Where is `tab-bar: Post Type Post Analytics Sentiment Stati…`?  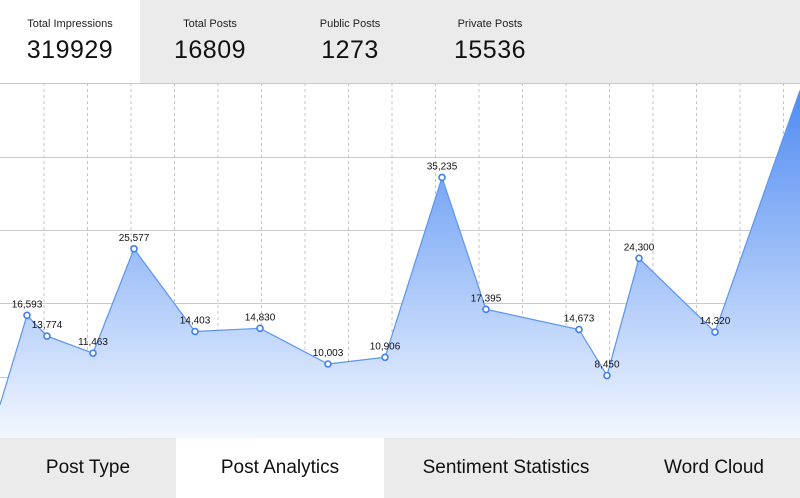 tab-bar: Post Type Post Analytics Sentiment Stati… is located at coordinates (400, 468).